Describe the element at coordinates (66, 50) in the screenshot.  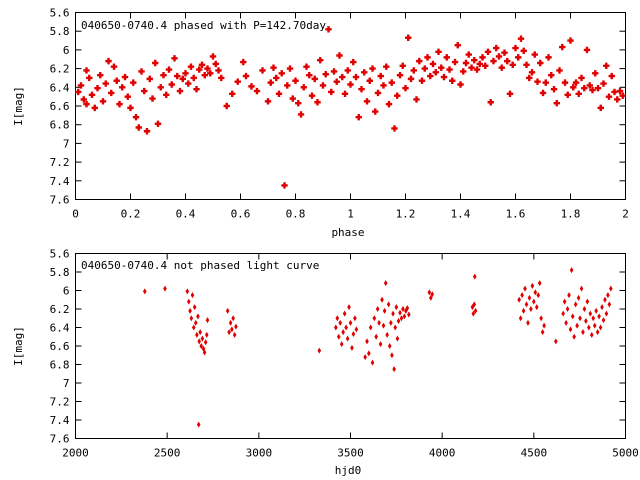
I see `phased-y-tick-label: 6` at that location.